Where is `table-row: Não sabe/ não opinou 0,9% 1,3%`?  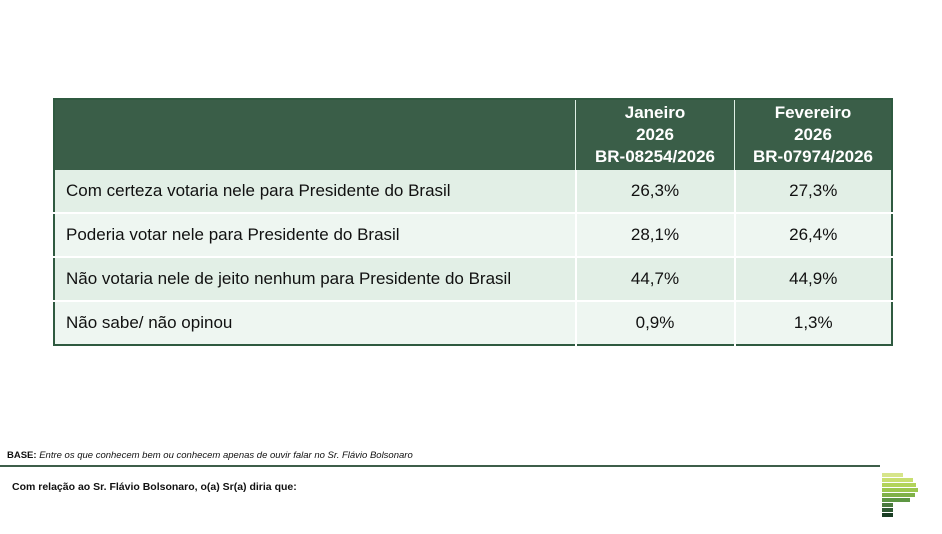 table-row: Não sabe/ não opinou 0,9% 1,3% is located at coordinates (473, 323).